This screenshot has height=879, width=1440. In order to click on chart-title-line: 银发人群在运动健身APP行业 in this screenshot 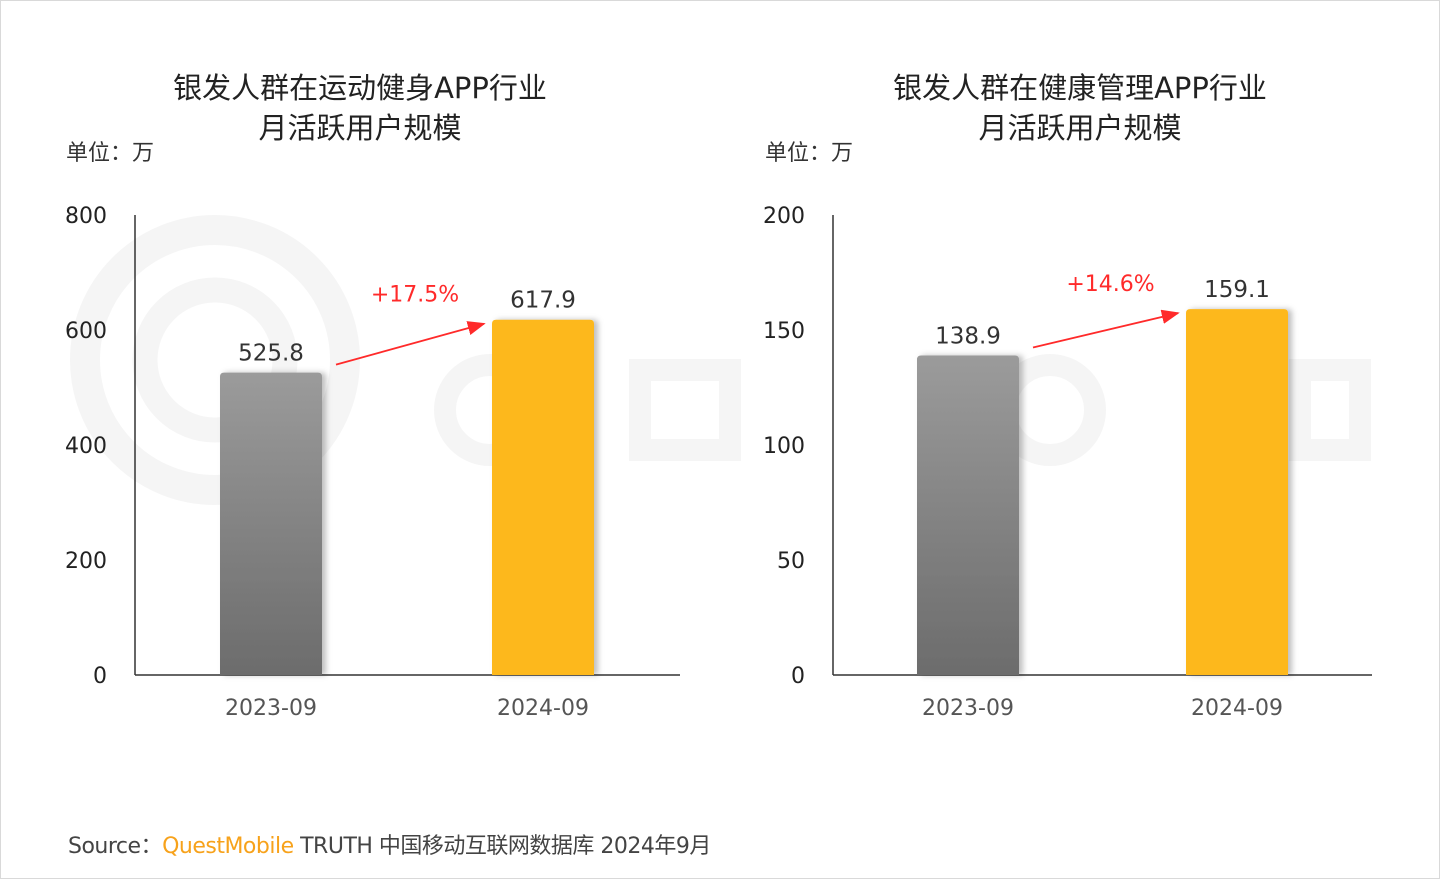, I will do `click(360, 88)`.